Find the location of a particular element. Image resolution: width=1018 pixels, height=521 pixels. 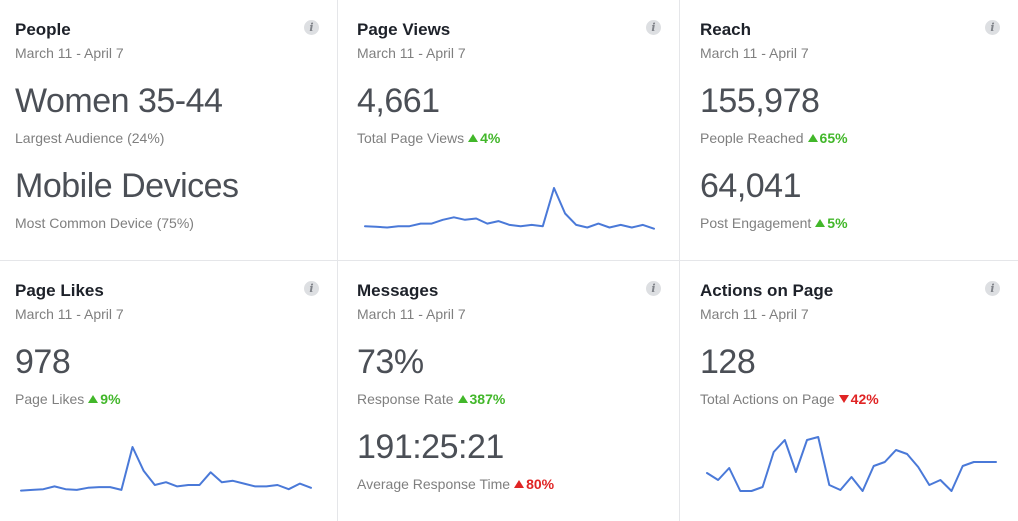

messages-response-rate-label: Response Rate 387% is located at coordinates (431, 399).